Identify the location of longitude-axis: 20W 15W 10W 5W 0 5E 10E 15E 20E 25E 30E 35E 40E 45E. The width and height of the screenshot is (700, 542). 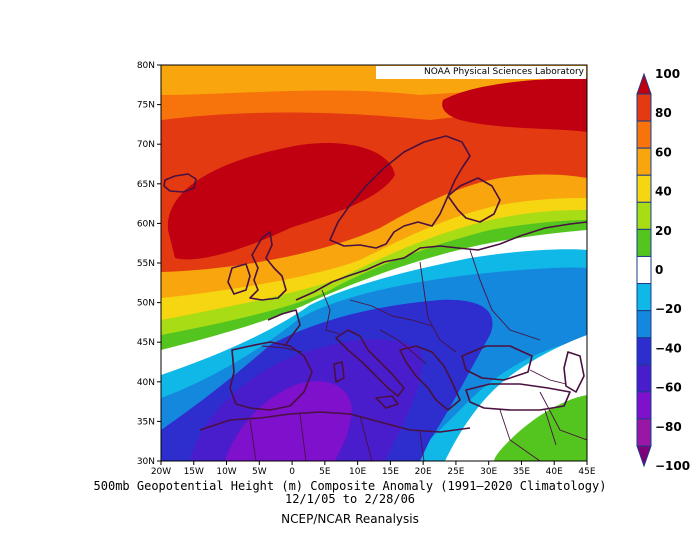
(373, 469).